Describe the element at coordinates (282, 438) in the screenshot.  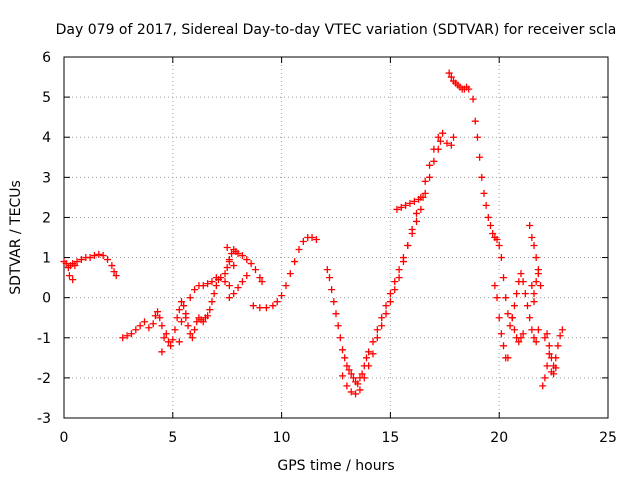
I see `x-tick-label: 10` at that location.